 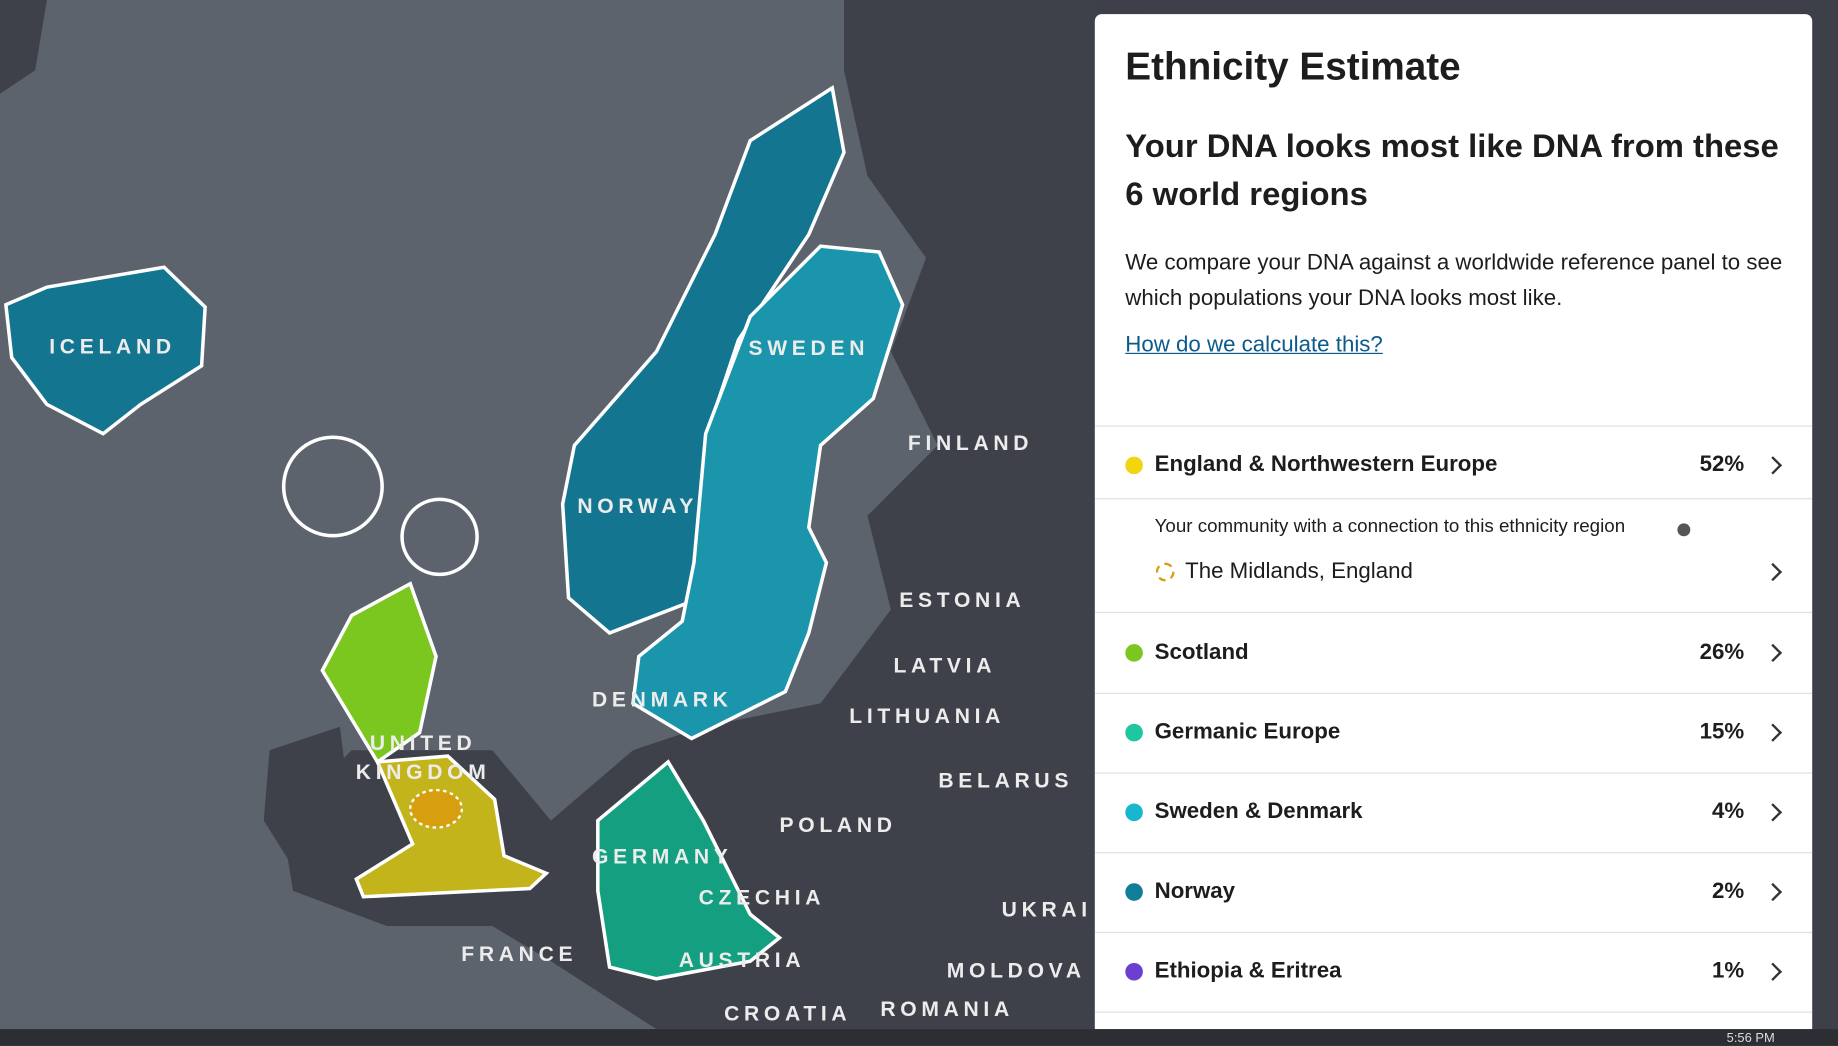 What do you see at coordinates (1722, 652) in the screenshot?
I see `region-percent: 26%` at bounding box center [1722, 652].